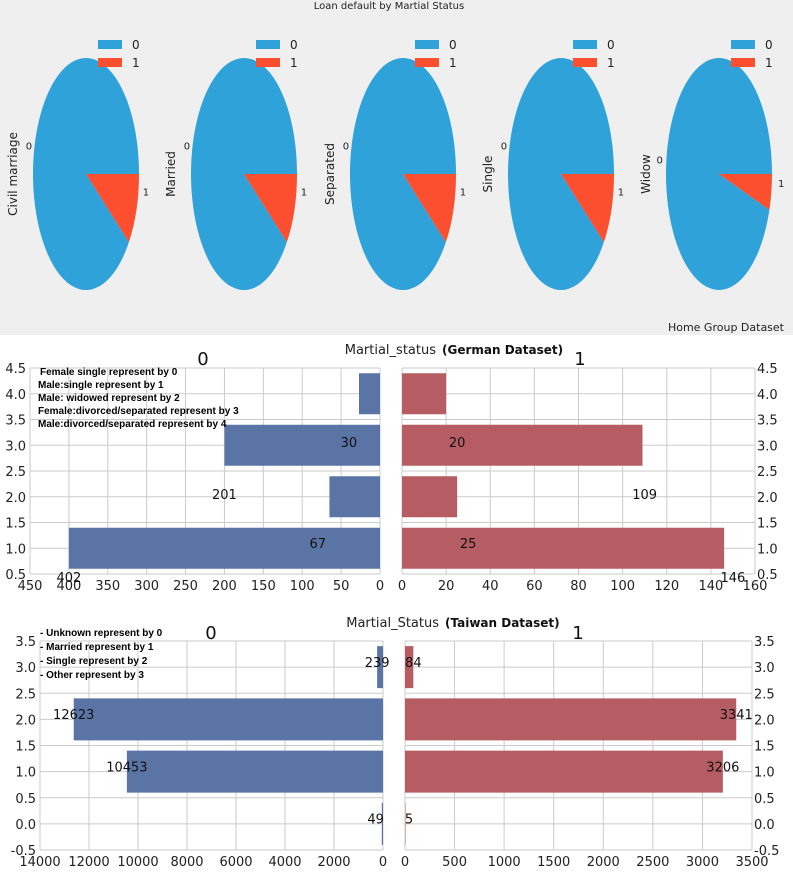 This screenshot has width=793, height=884. What do you see at coordinates (646, 174) in the screenshot?
I see `pie-ylabel: Widow` at bounding box center [646, 174].